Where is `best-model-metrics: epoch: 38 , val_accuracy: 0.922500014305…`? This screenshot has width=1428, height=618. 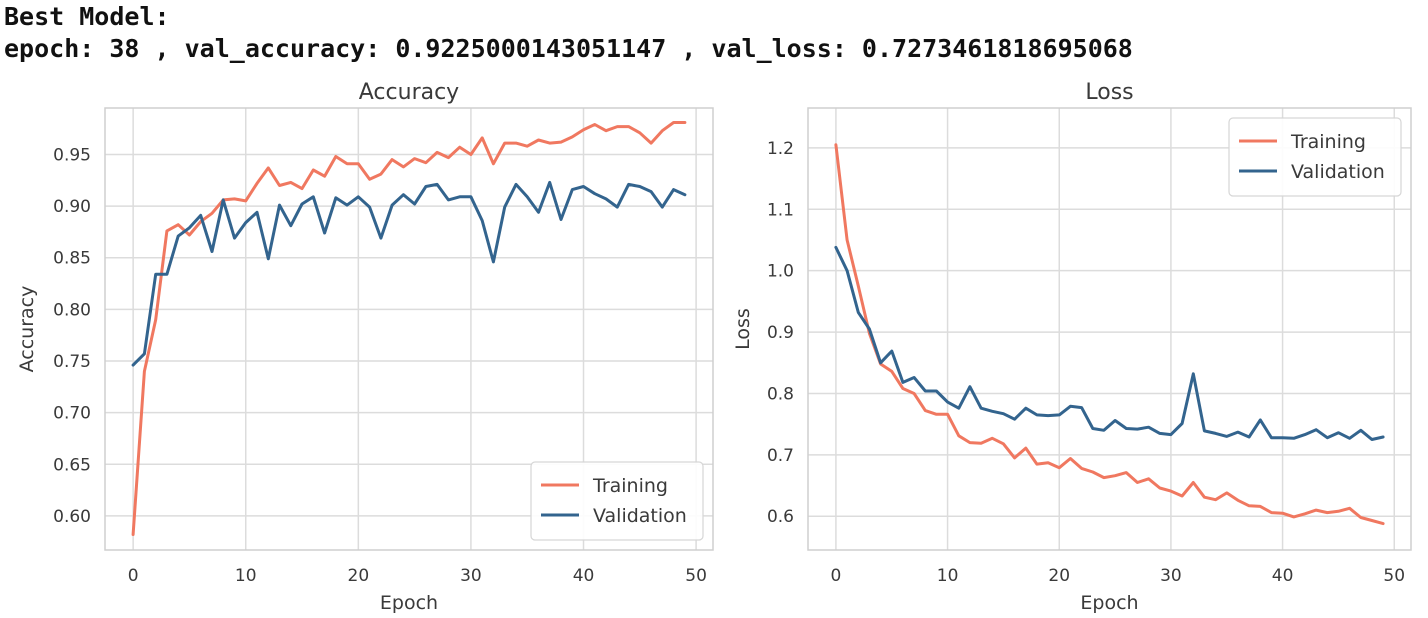 best-model-metrics: epoch: 38 , val_accuracy: 0.922500014305… is located at coordinates (568, 48).